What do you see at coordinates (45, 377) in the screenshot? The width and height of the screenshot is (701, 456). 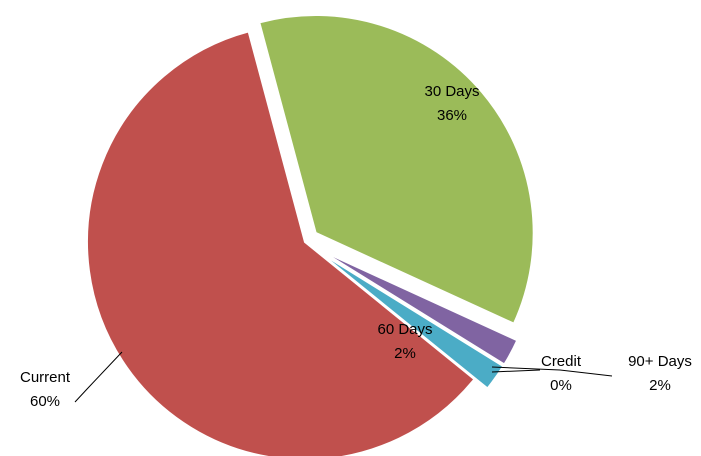 I see `data-label-name: Current` at bounding box center [45, 377].